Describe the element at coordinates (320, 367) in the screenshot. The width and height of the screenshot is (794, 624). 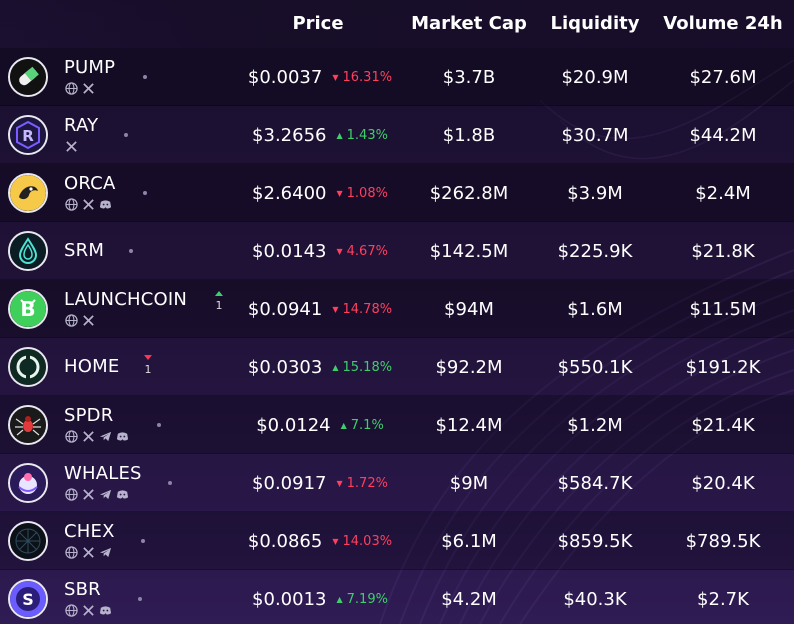
I see `price-cell: $0.0303 ▲ 15.18%` at that location.